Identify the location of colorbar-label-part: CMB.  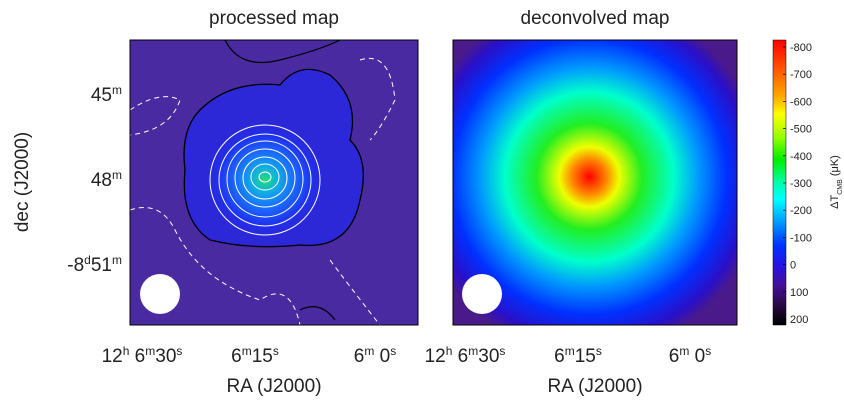
(840, 187).